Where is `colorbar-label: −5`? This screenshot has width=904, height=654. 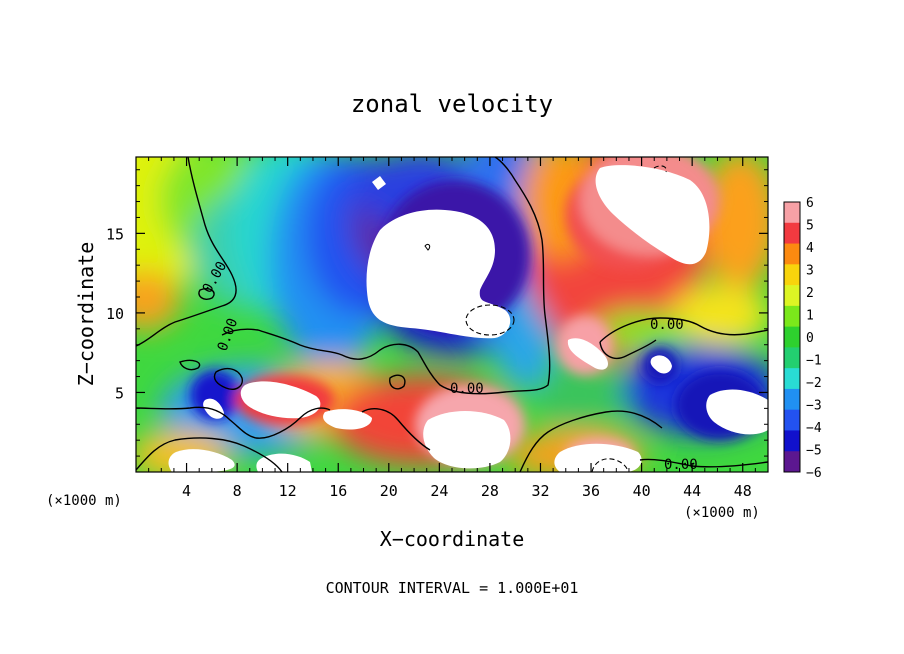 colorbar-label: −5 is located at coordinates (814, 451).